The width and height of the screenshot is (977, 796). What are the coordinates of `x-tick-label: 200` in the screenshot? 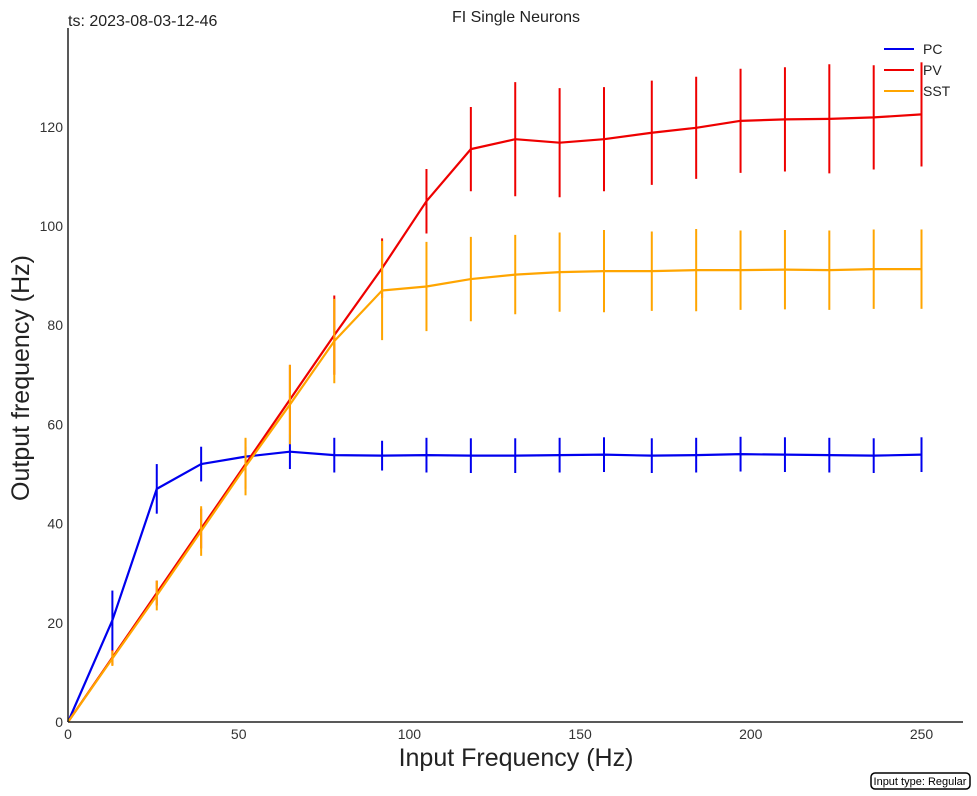 It's located at (751, 734).